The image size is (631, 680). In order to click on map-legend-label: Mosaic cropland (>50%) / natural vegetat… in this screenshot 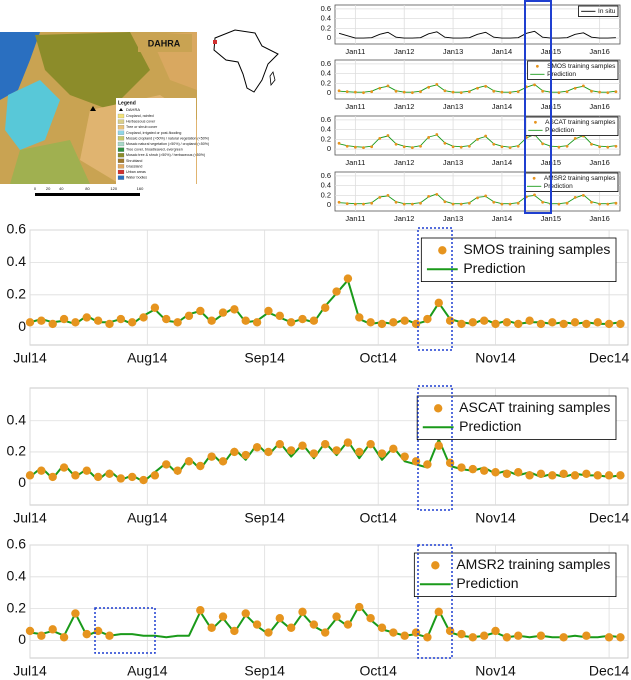, I will do `click(167, 138)`.